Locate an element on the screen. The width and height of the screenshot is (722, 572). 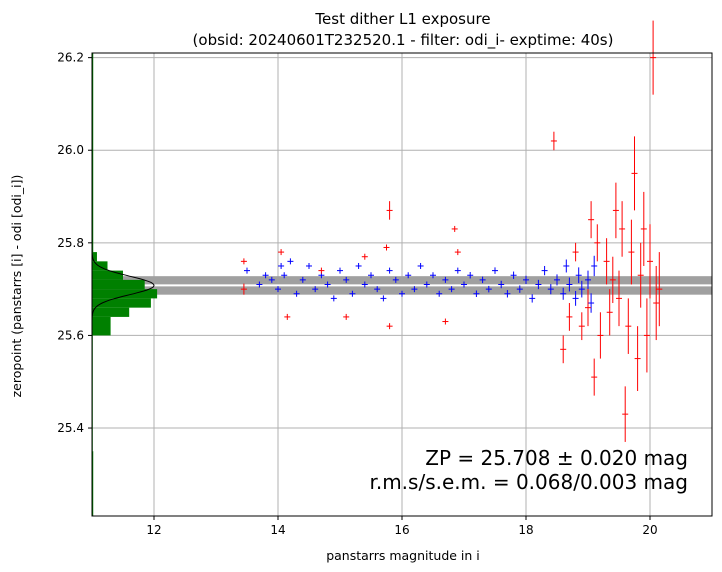
y-tick-label: 25.8 is located at coordinates (70, 243).